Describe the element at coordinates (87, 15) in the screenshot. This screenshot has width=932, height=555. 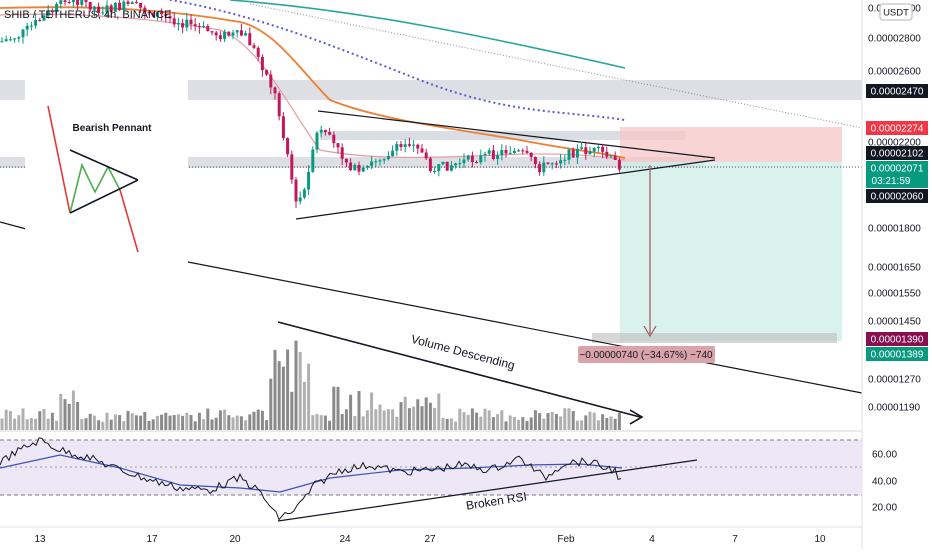
I see `symbol-legend: SHIB / TETHERUS, 4h, BINANCE` at that location.